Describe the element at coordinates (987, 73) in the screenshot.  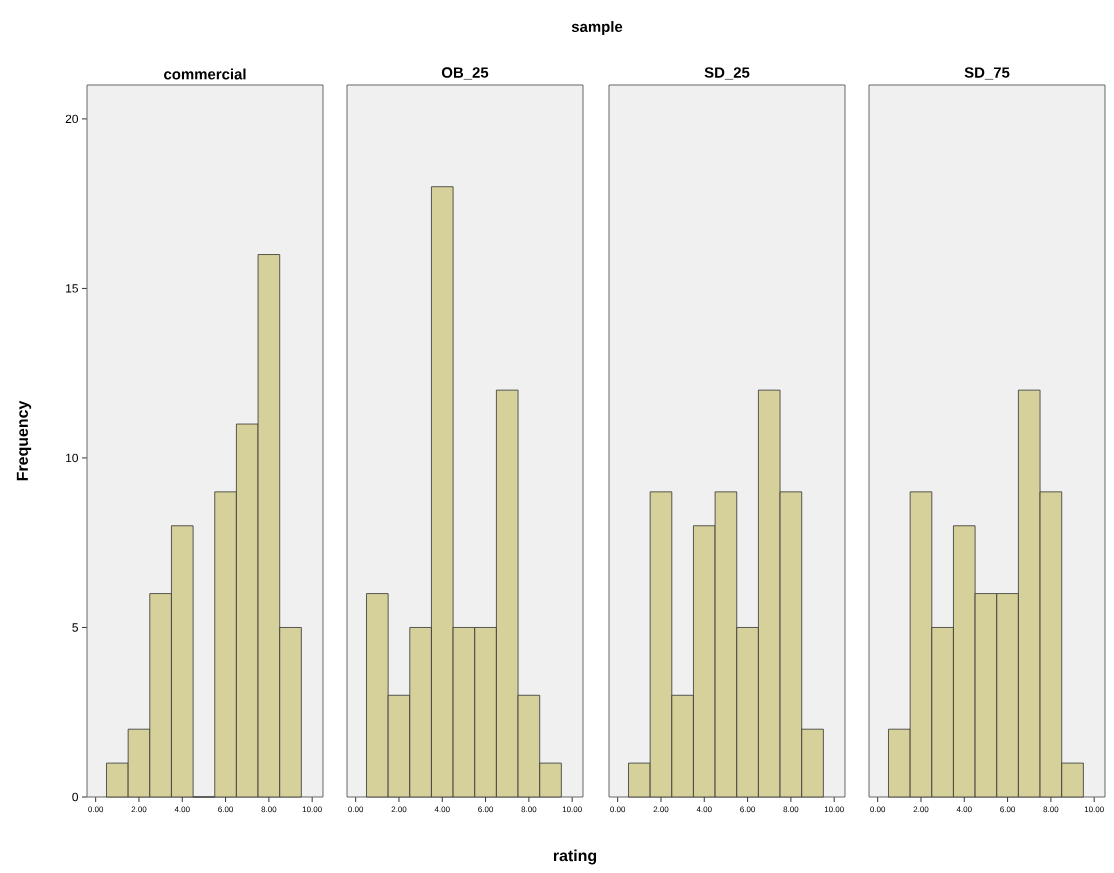
I see `chart-title: SD_75` at that location.